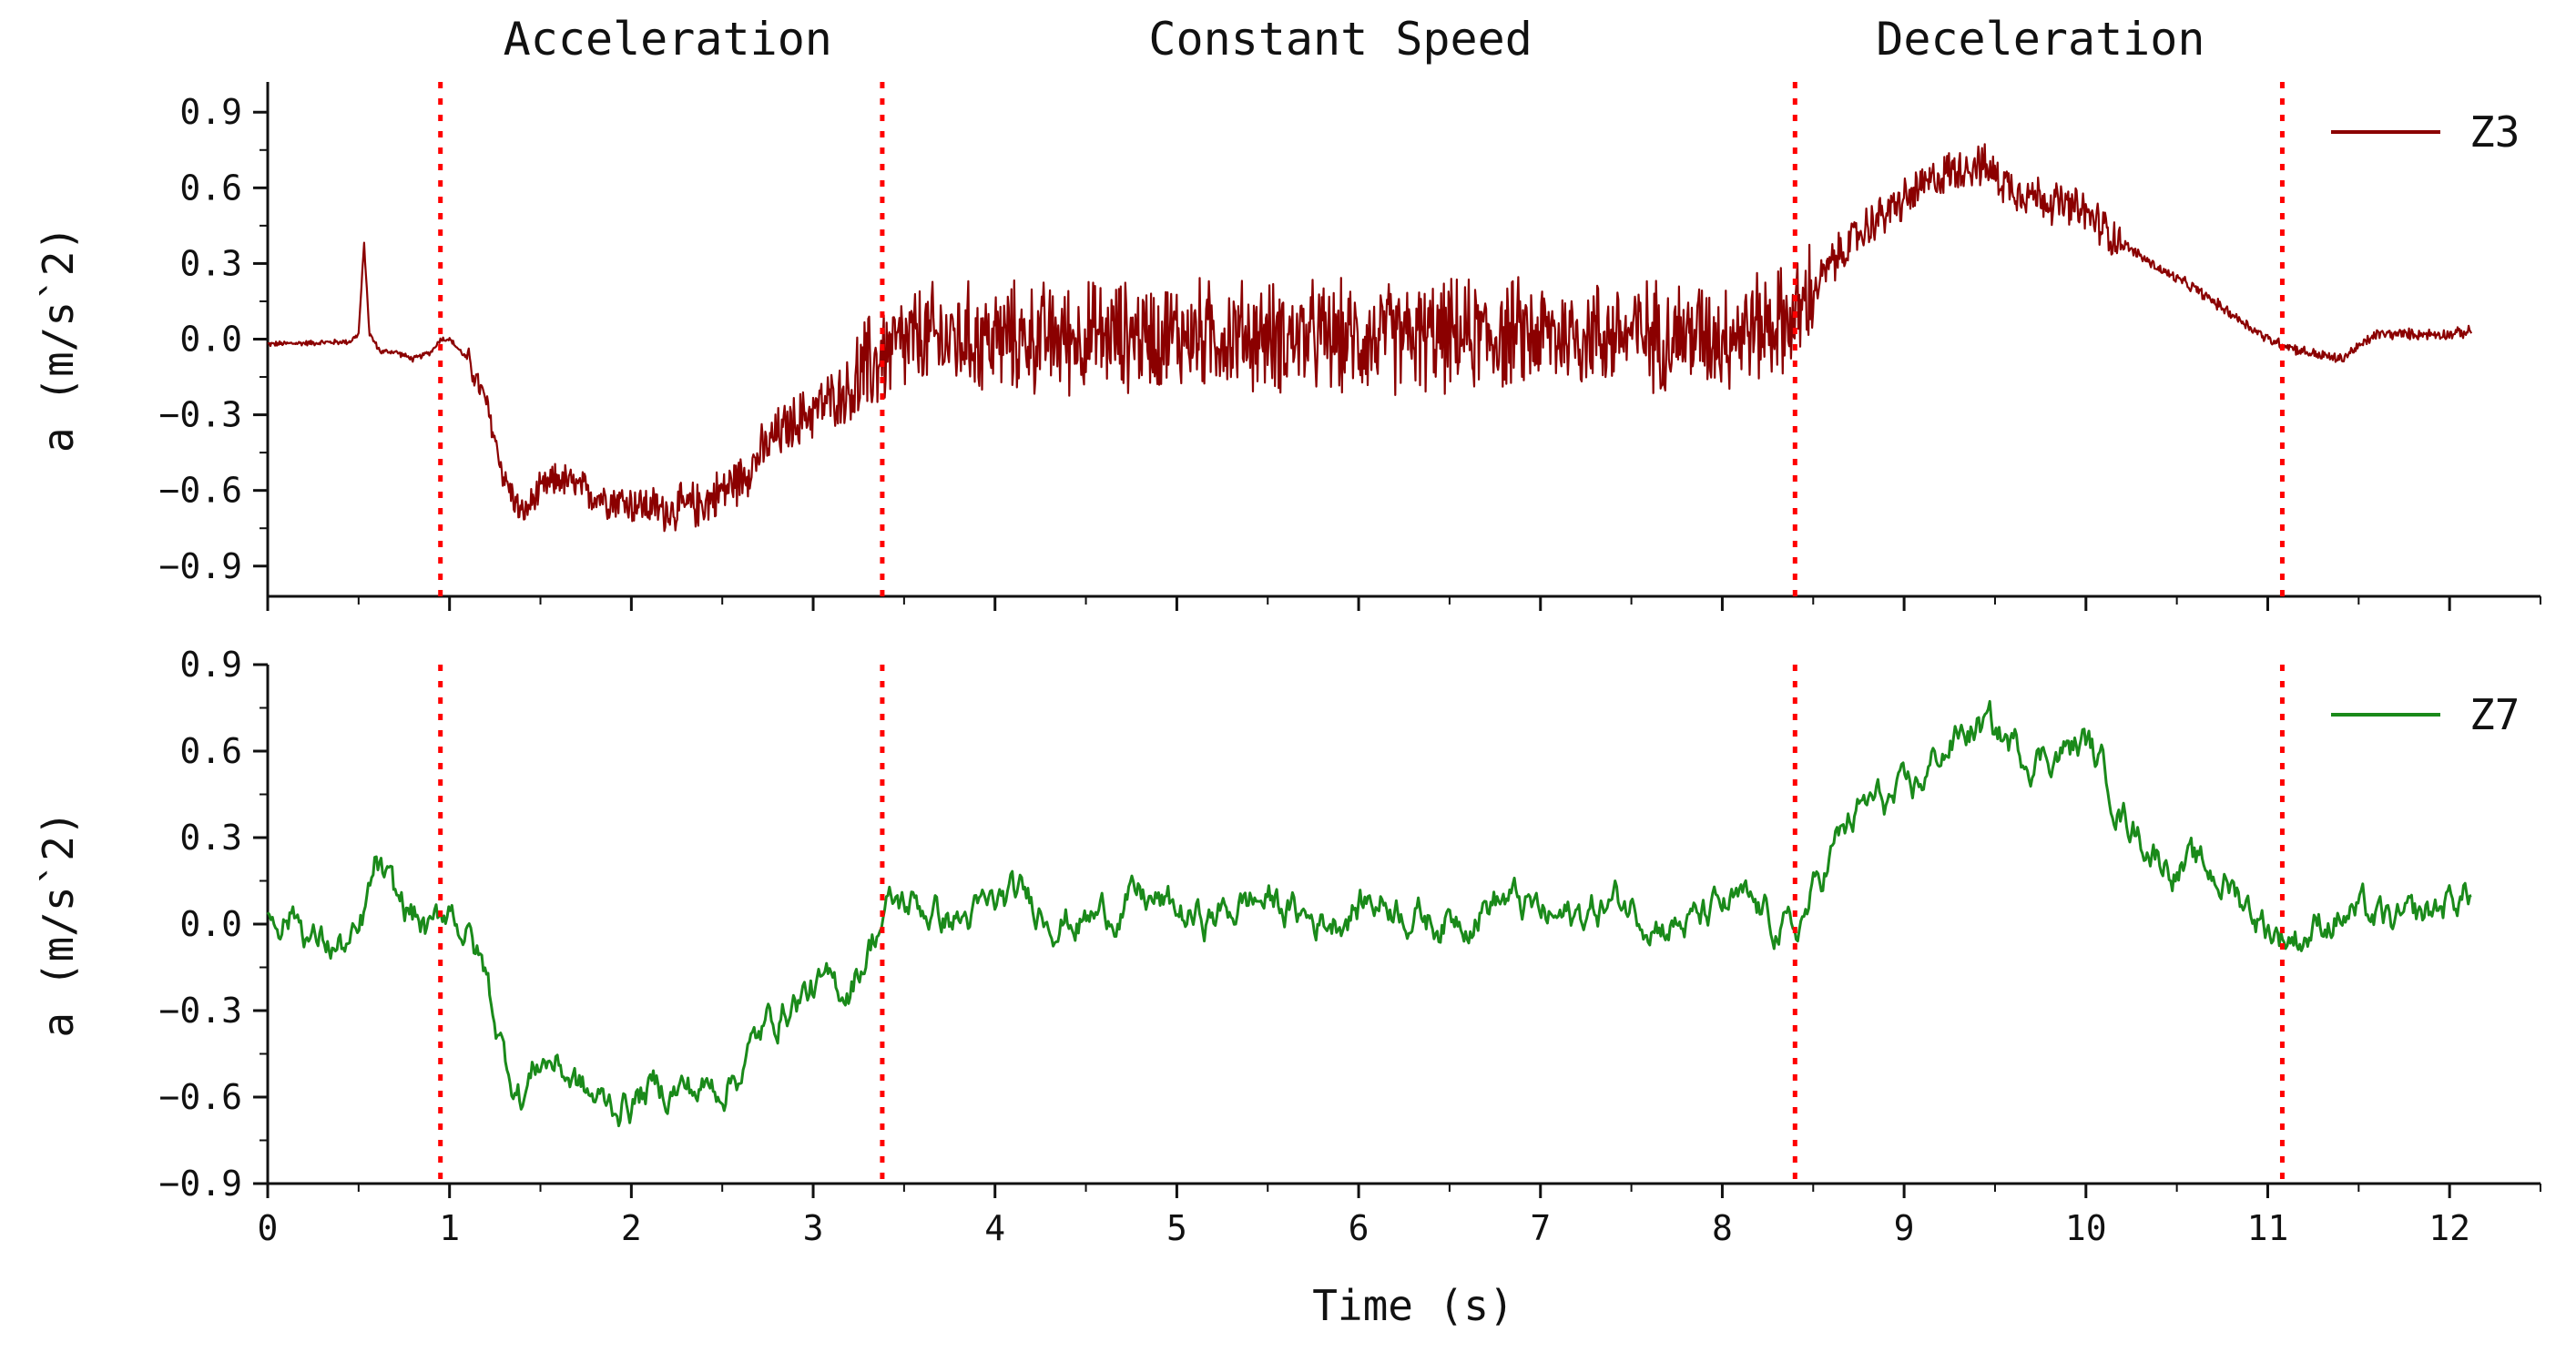  Describe the element at coordinates (1359, 1228) in the screenshot. I see `x-tick-label: 6` at that location.